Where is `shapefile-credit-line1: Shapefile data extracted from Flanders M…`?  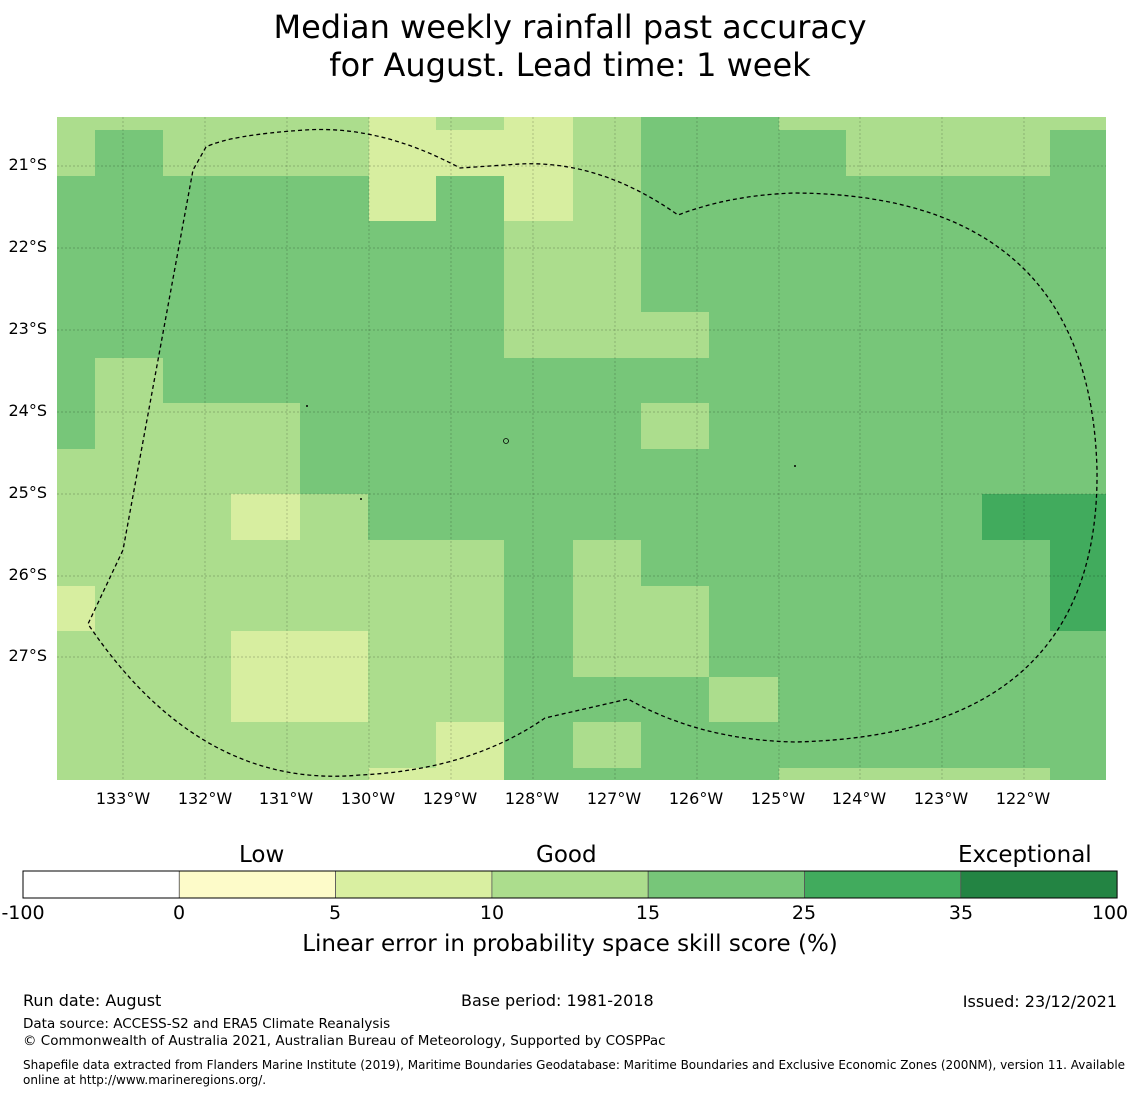 shapefile-credit-line1: Shapefile data extracted from Flanders M… is located at coordinates (574, 1065).